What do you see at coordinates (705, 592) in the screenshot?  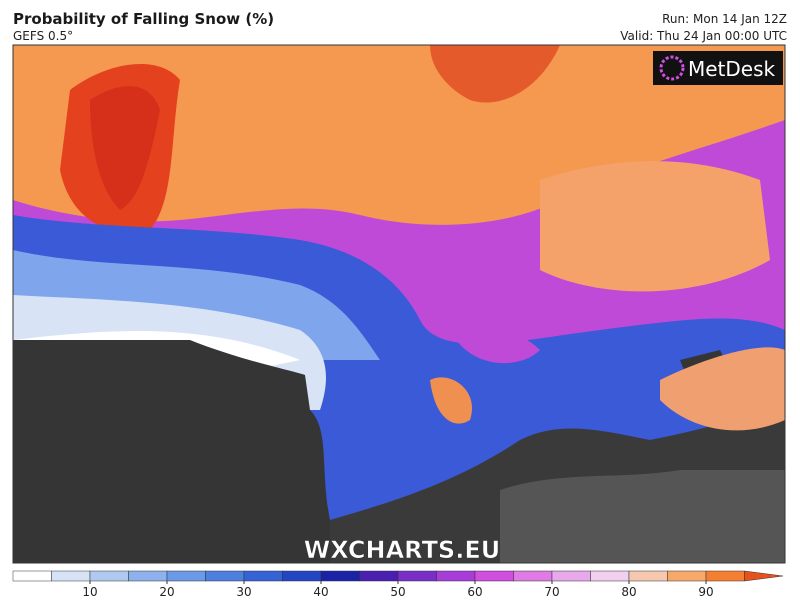 I see `colorbar-tick-label: 90` at bounding box center [705, 592].